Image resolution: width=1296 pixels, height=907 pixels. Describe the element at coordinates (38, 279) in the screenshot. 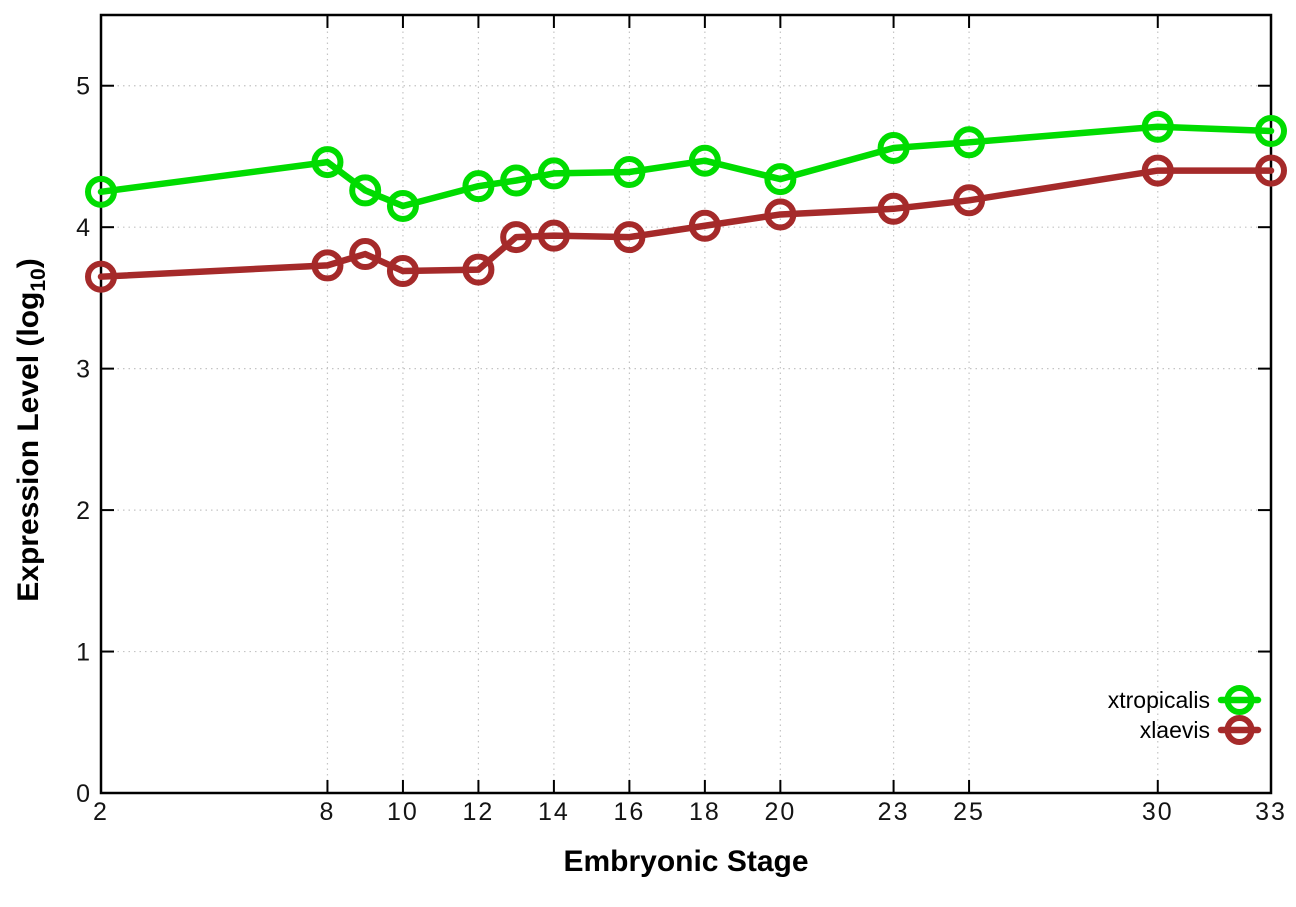

I see `y-axis-title-subscript: 10` at that location.